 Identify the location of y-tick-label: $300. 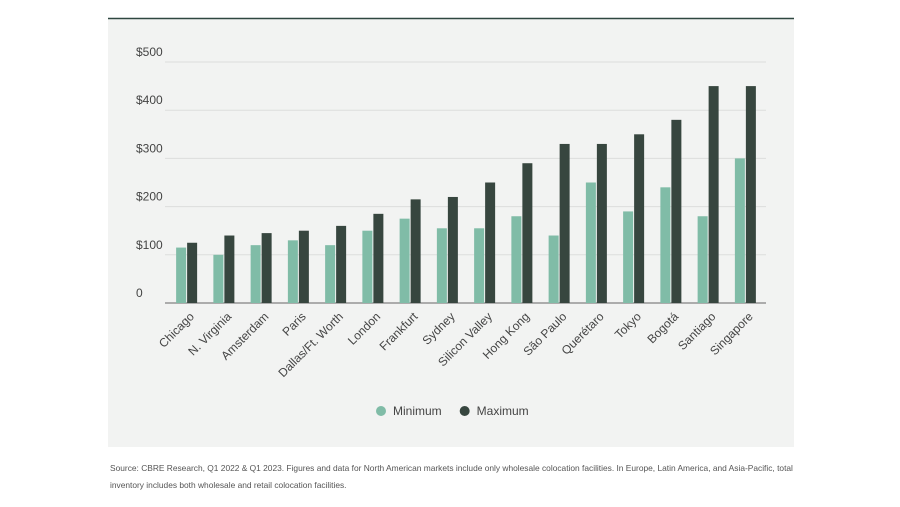
(149, 148).